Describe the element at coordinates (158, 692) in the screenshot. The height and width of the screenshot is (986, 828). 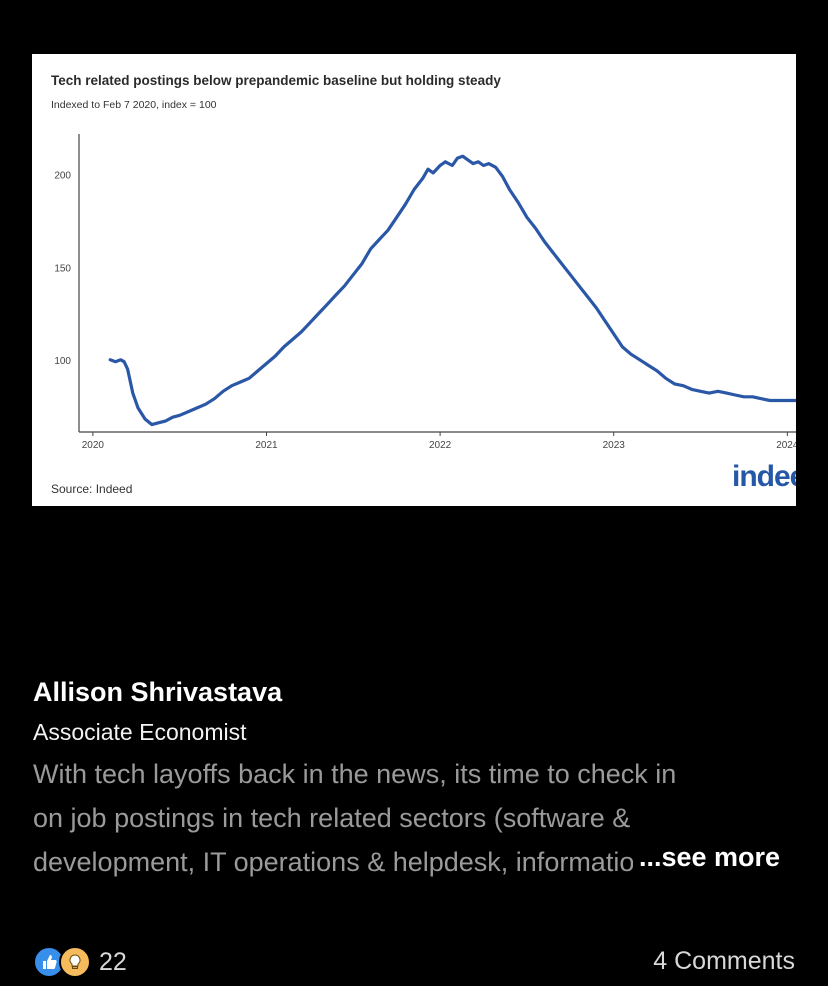
I see `author-name: Allison Shrivastava` at that location.